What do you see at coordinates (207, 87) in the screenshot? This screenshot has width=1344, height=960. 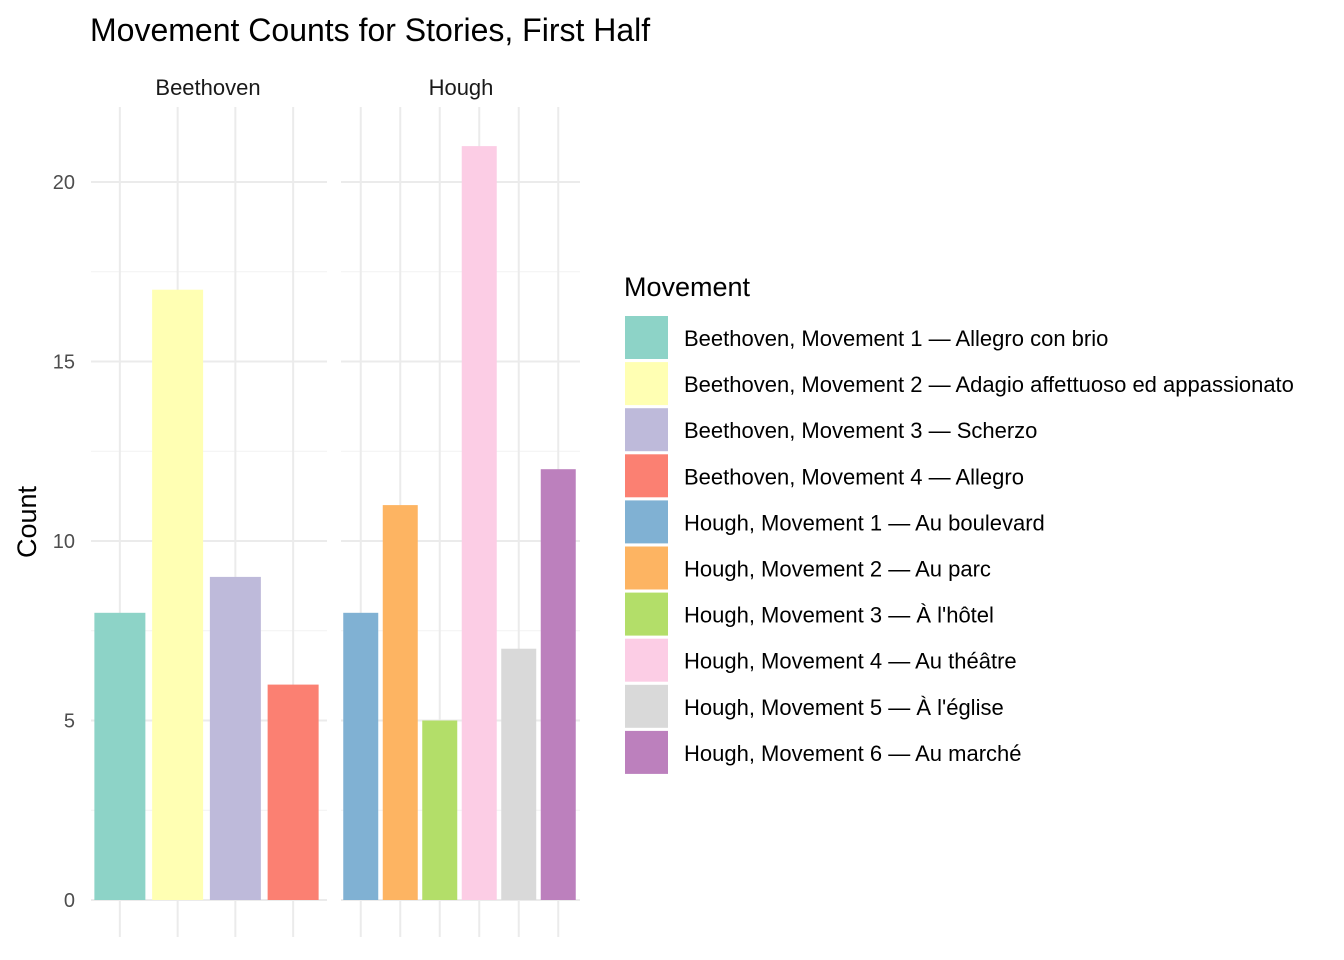 I see `facet-label: Beethoven` at bounding box center [207, 87].